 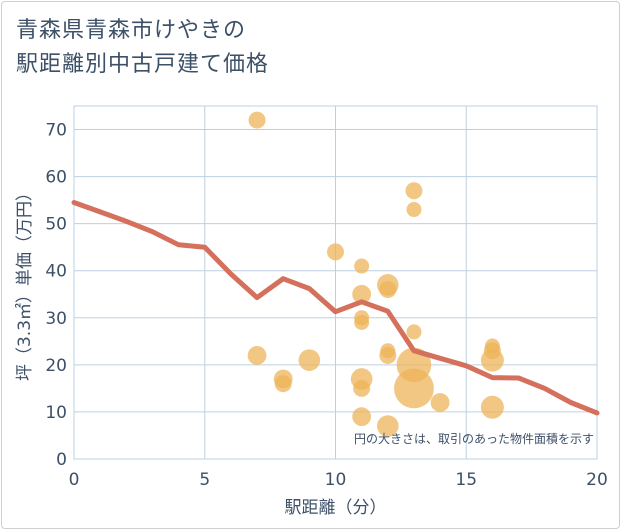 I want to click on x-tick-label: 20, so click(x=597, y=480).